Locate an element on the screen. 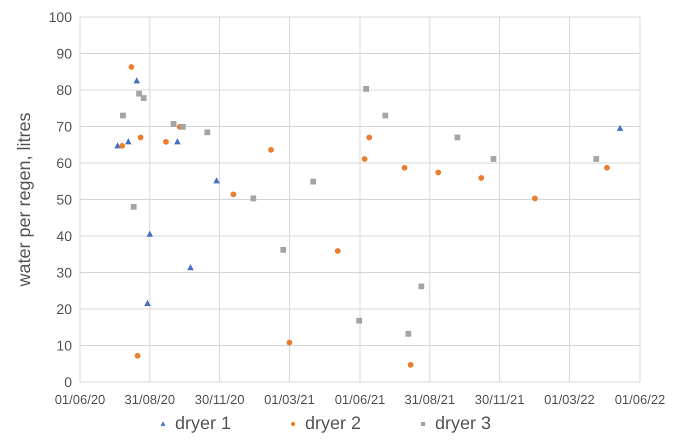  legend-label: dryer 2 is located at coordinates (333, 423).